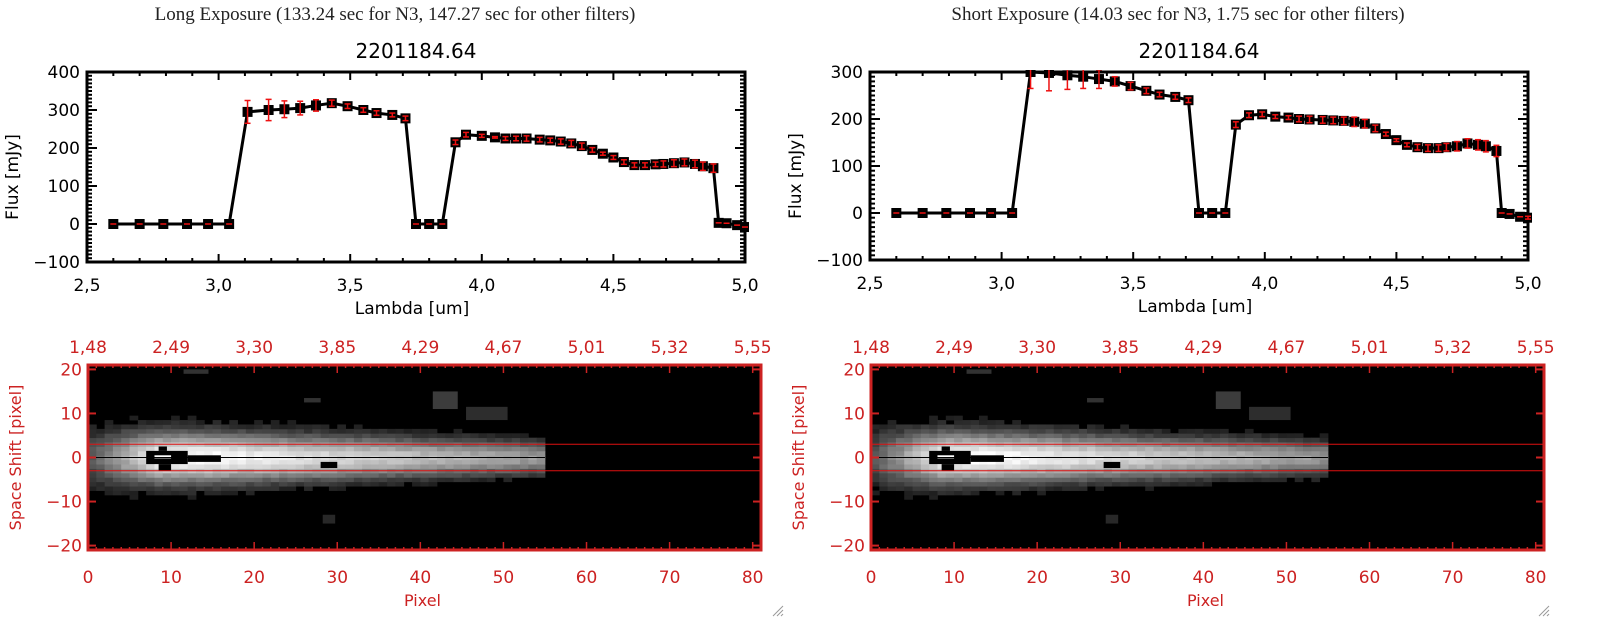 This screenshot has width=1600, height=630. Describe the element at coordinates (64, 187) in the screenshot. I see `y-tick-label: 100` at that location.